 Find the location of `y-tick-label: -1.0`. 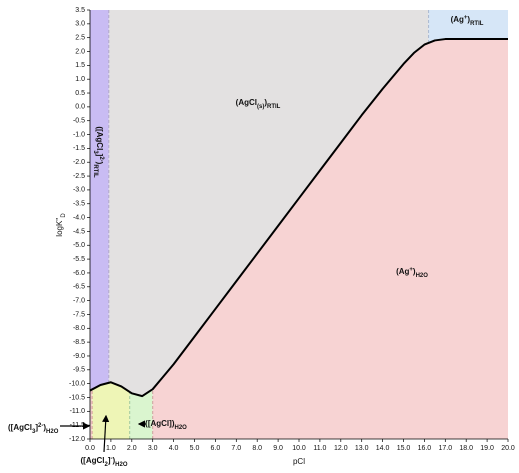

y-tick-label: -1.0 is located at coordinates (79, 134).